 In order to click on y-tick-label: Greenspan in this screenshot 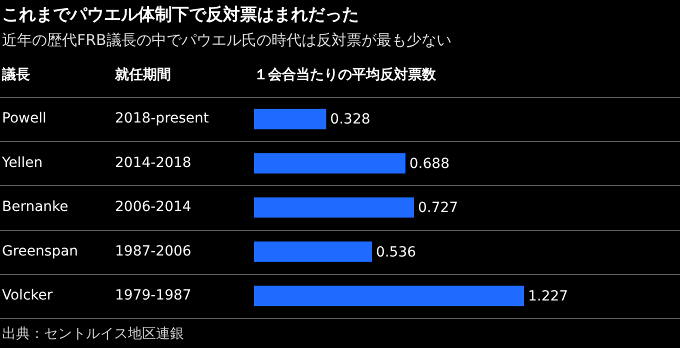, I will do `click(40, 251)`.